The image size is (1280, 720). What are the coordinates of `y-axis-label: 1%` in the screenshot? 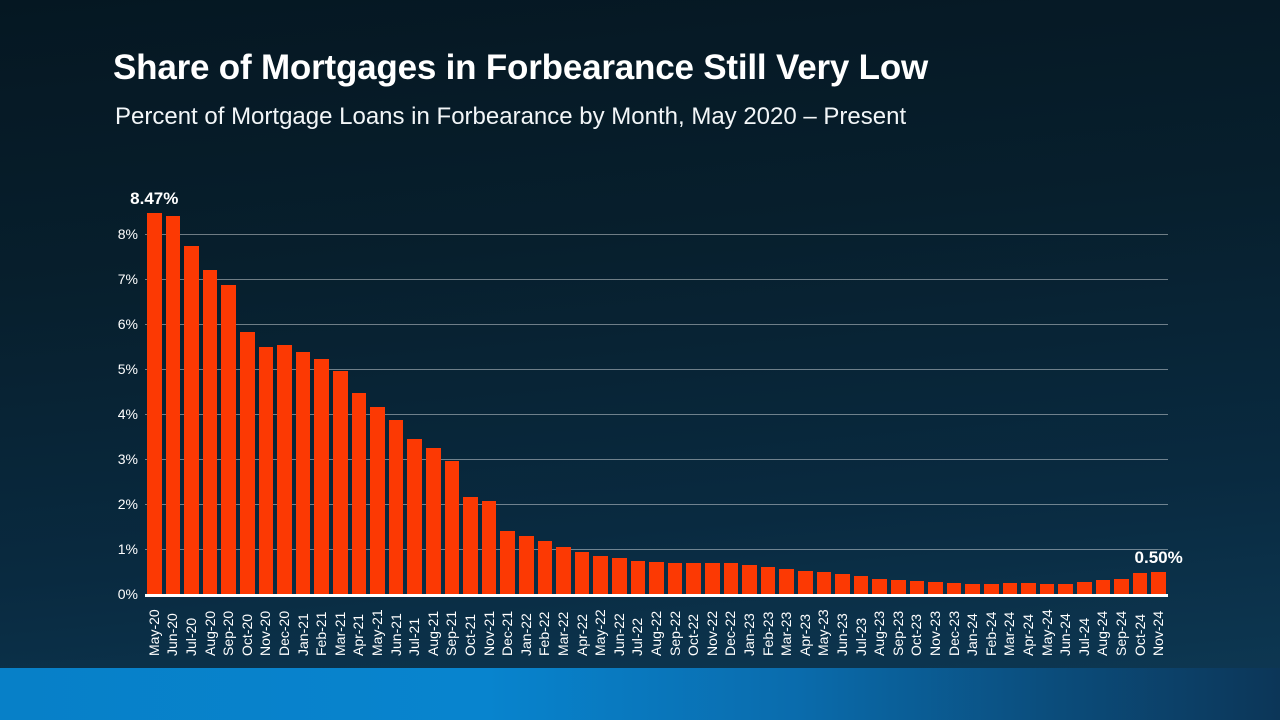 It's located at (127, 549).